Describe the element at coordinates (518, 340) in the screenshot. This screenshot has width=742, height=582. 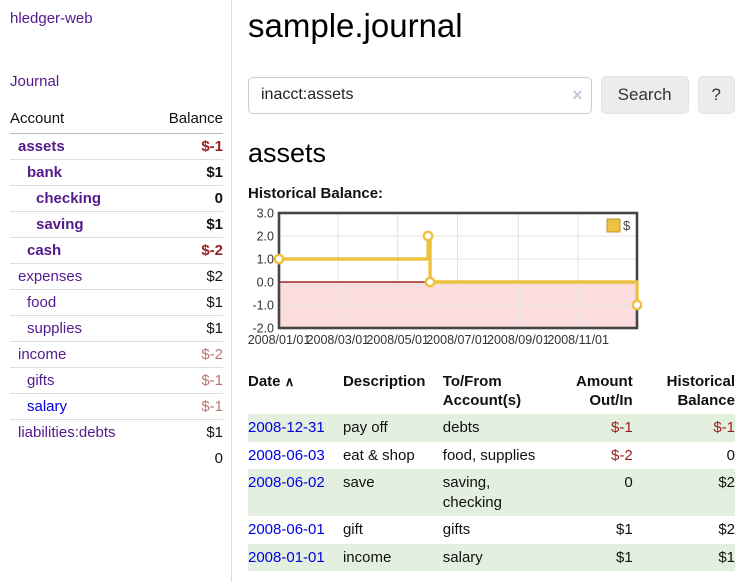
I see `svg-text: 2008/09/01` at that location.